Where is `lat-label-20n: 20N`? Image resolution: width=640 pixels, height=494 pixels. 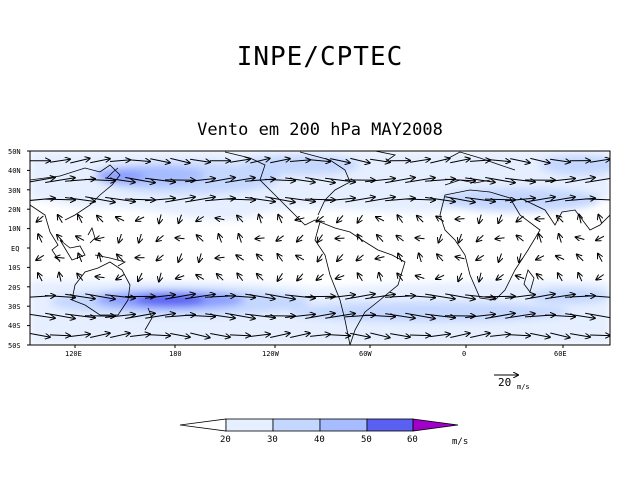
lat-label-20n: 20N is located at coordinates (14, 210).